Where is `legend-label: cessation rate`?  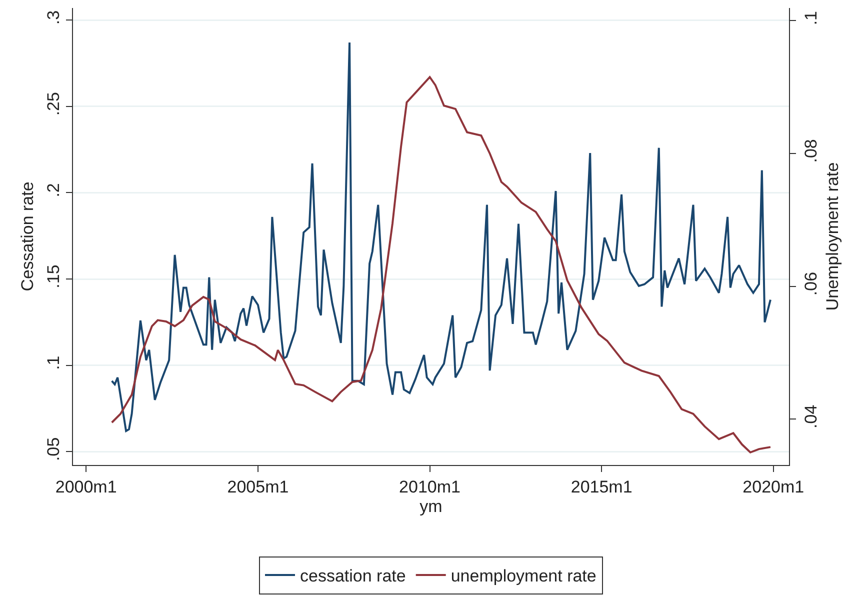 legend-label: cessation rate is located at coordinates (353, 576).